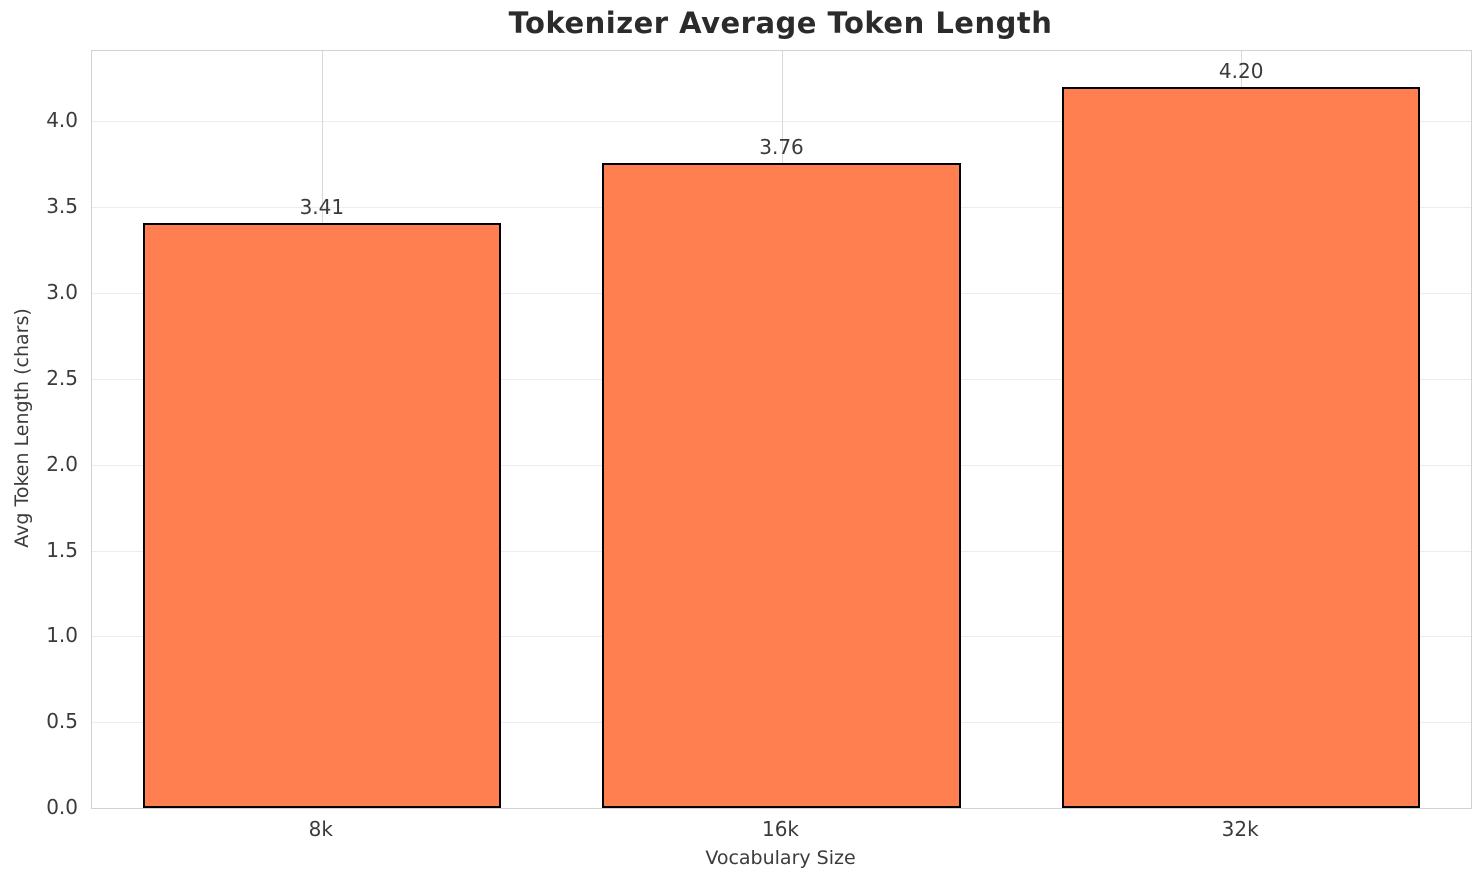 The width and height of the screenshot is (1484, 885). What do you see at coordinates (62, 292) in the screenshot?
I see `y-tick-label: 3.0` at bounding box center [62, 292].